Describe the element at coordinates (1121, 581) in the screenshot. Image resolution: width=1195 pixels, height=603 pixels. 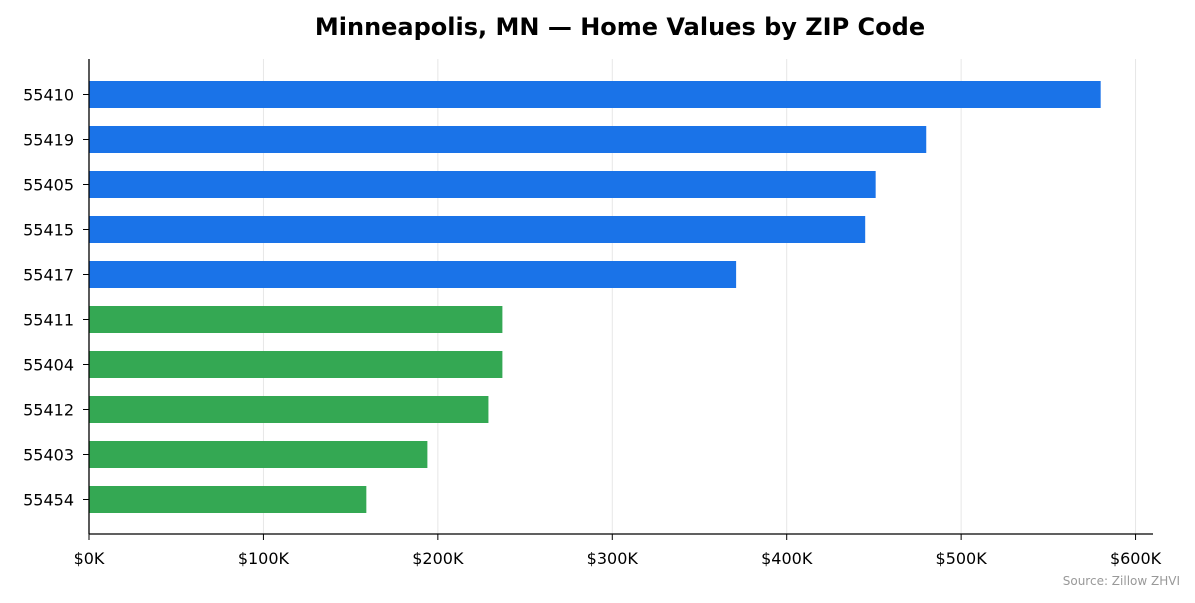
I see `source-note: Source: Zillow ZHVI` at that location.